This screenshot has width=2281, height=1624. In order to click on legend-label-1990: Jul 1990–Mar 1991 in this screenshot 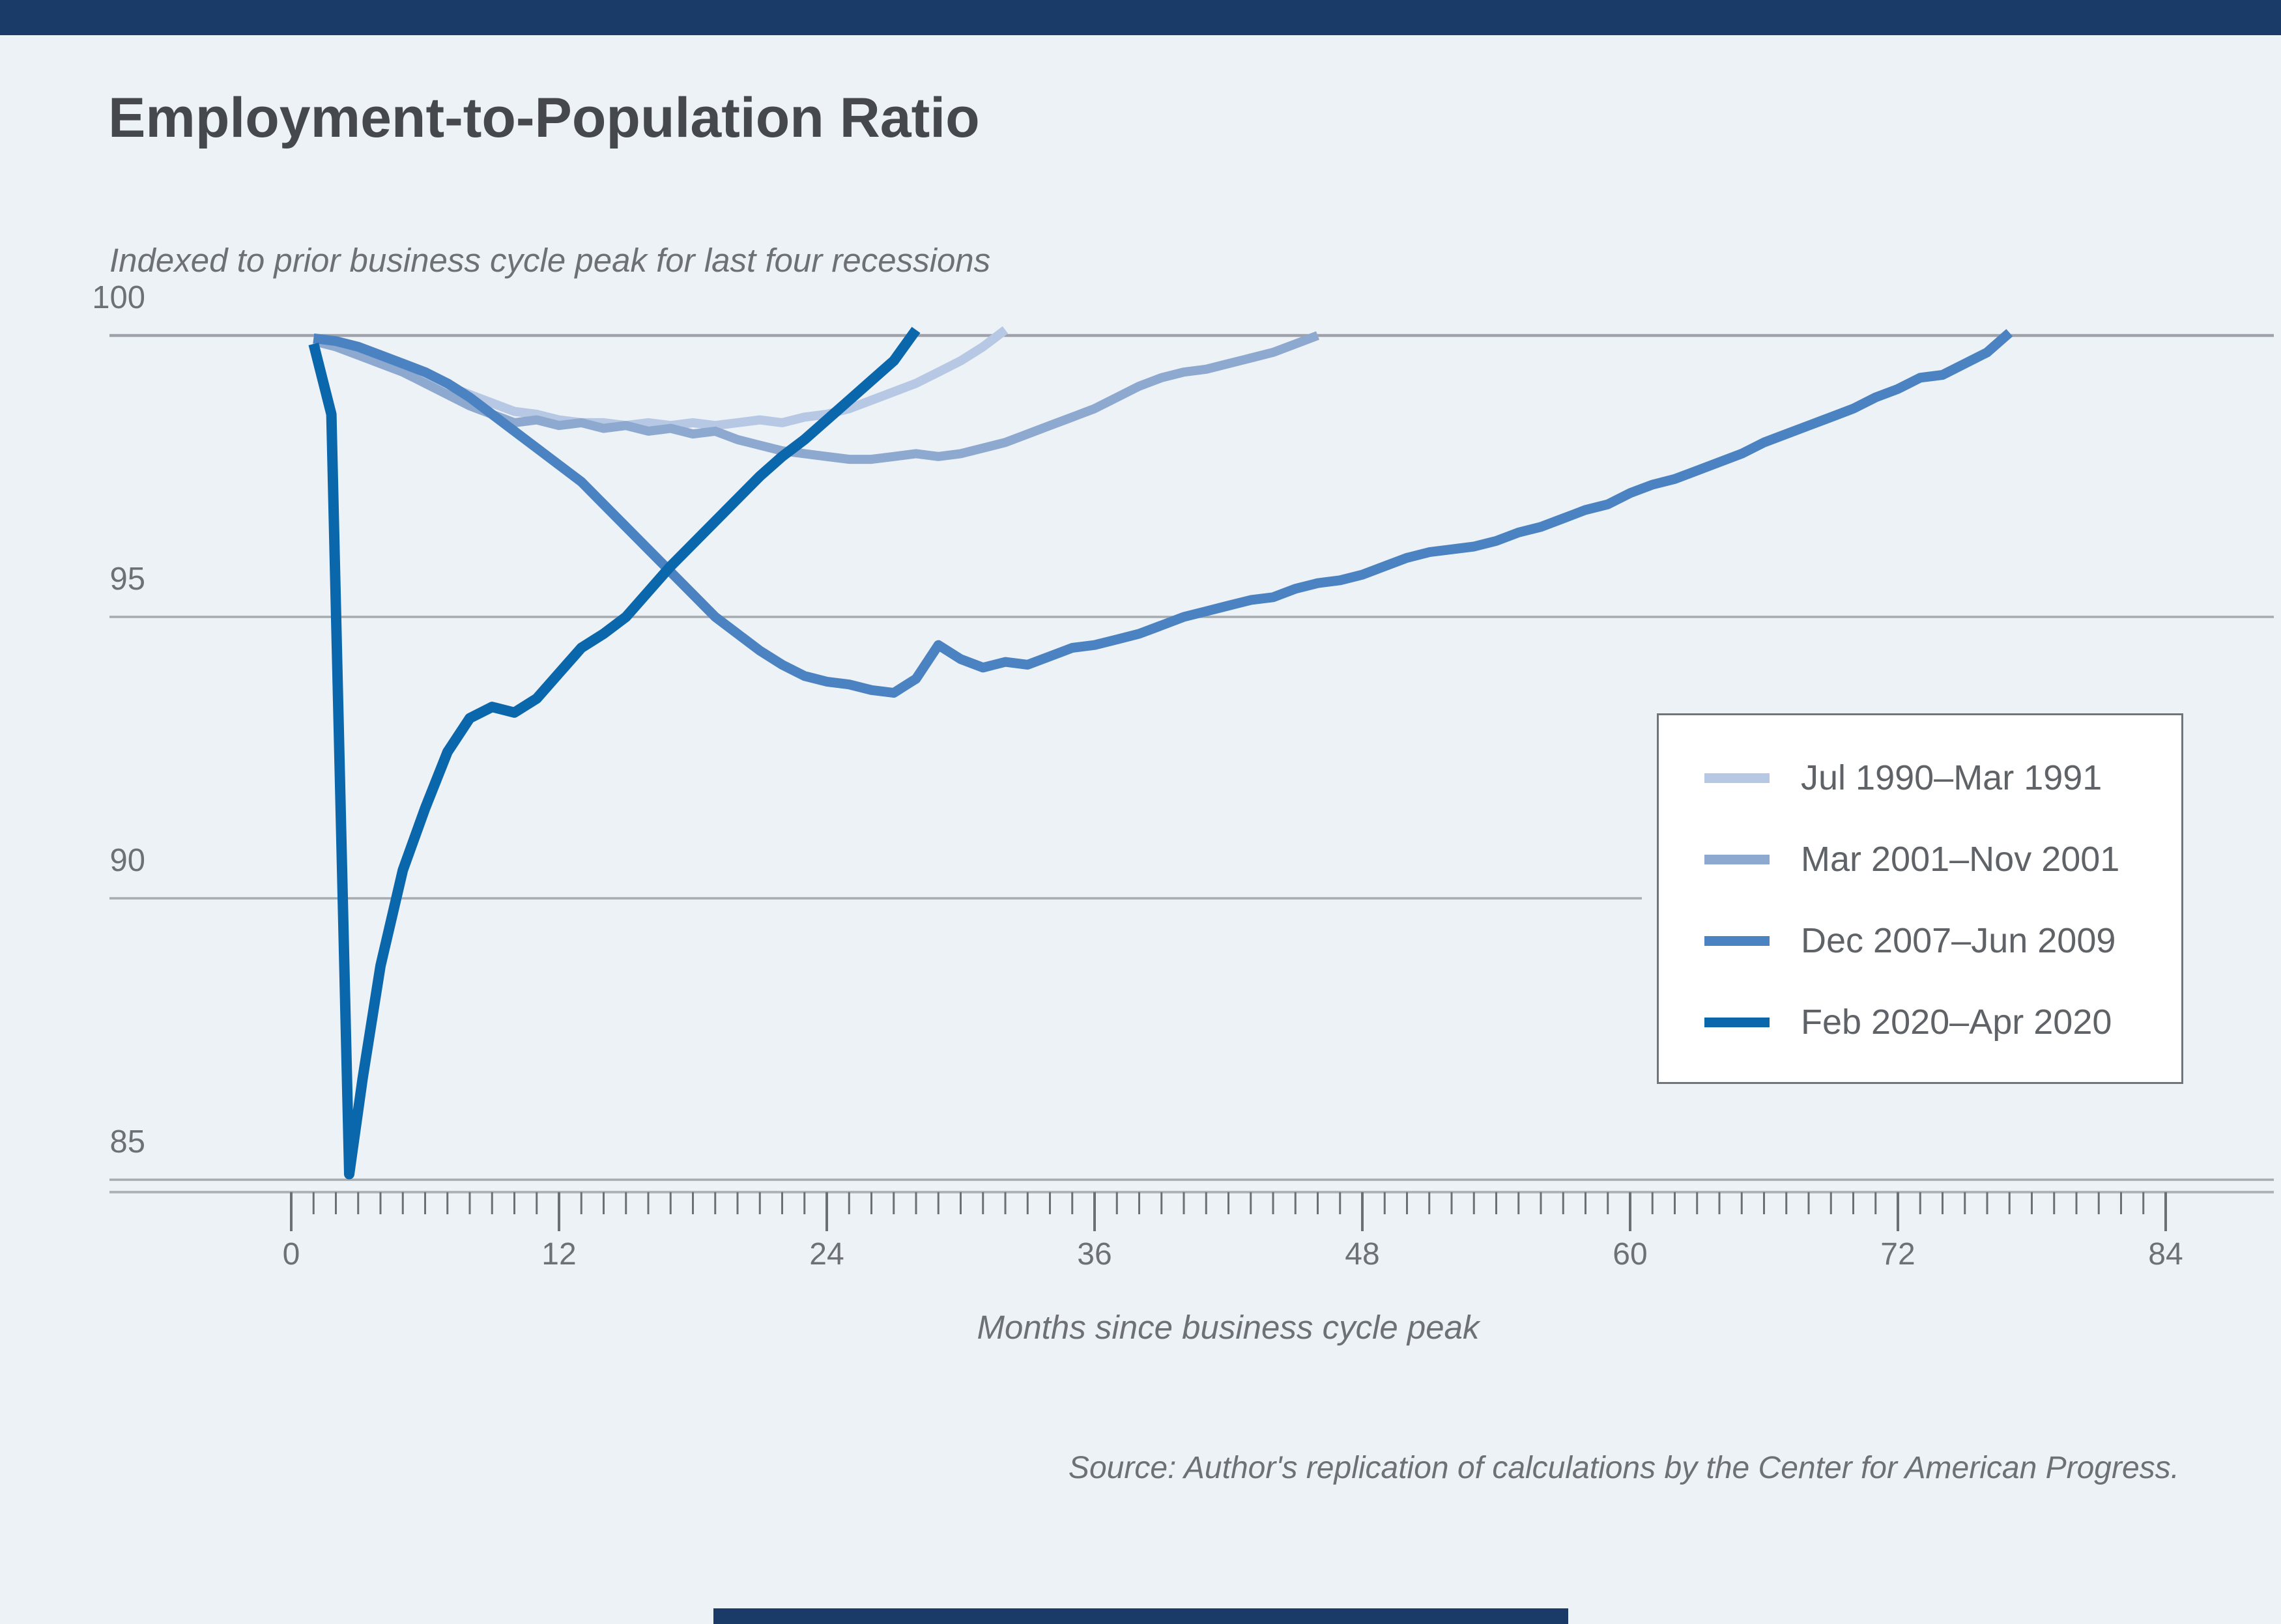, I will do `click(1951, 777)`.